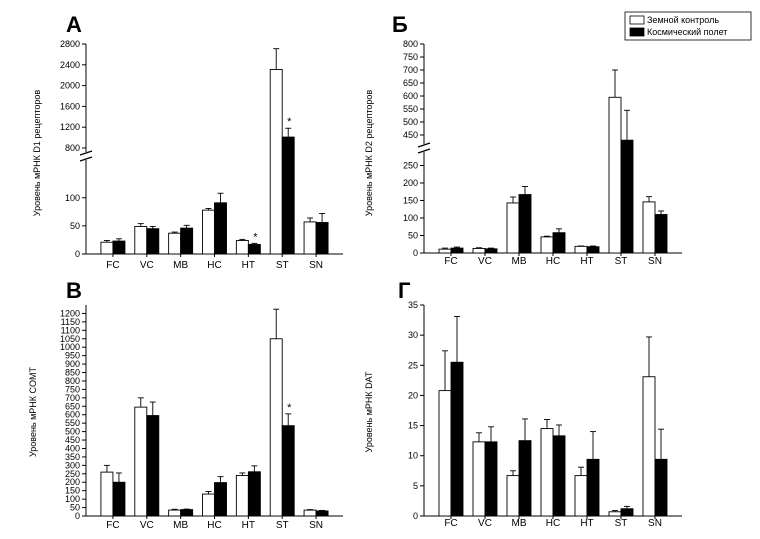  Describe the element at coordinates (70, 330) in the screenshot. I see `y-tick-label: 1100` at that location.